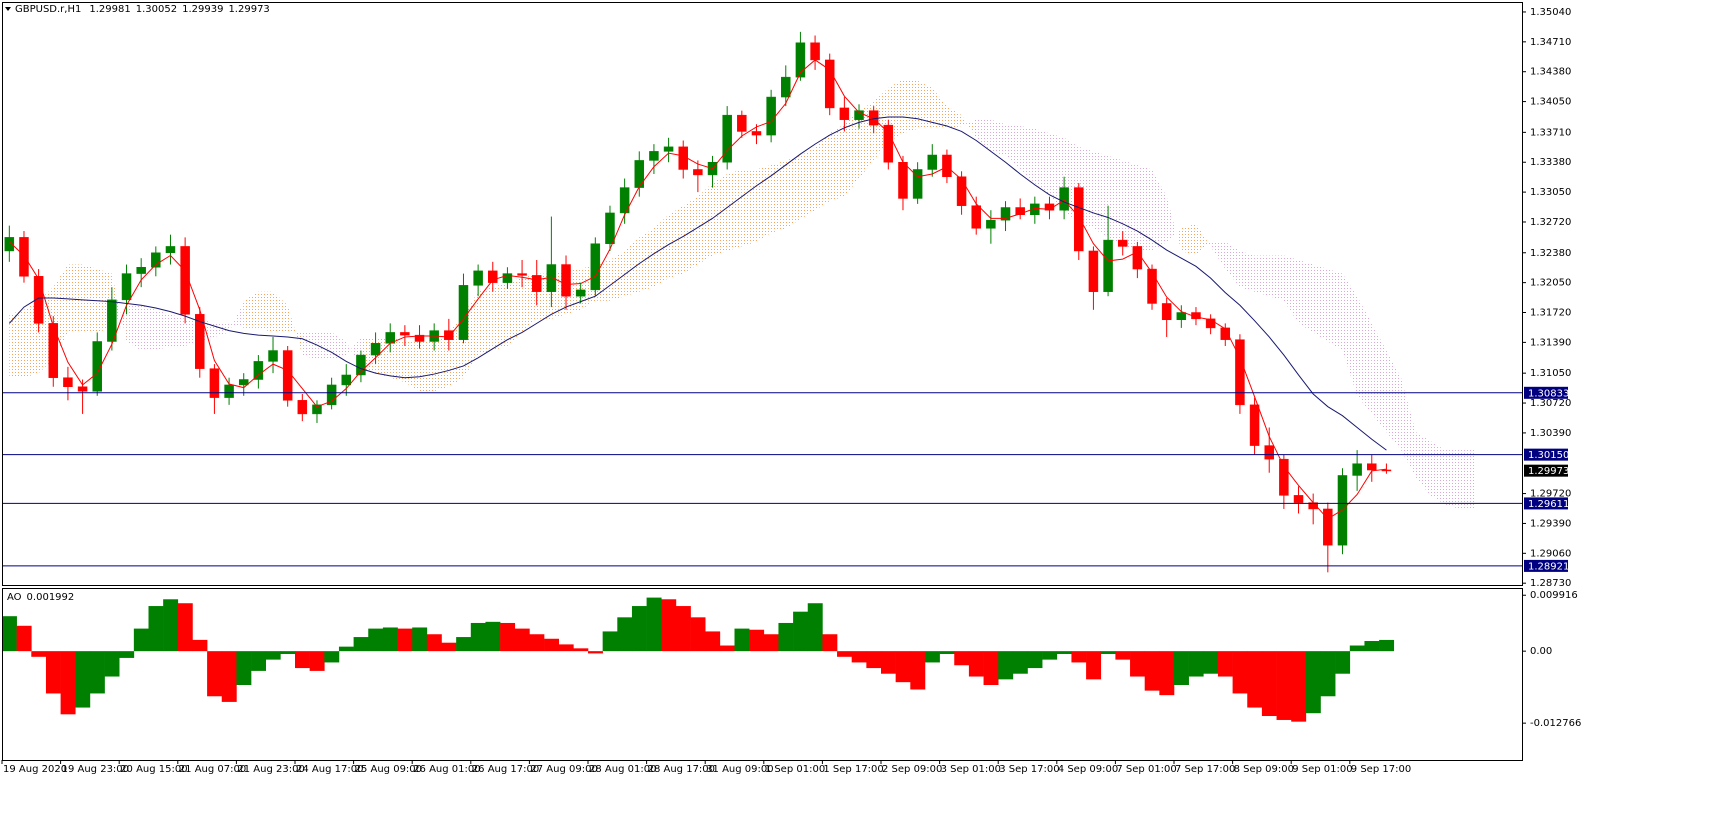 This screenshot has width=1716, height=825. What do you see at coordinates (248, 9) in the screenshot?
I see `header-close: 1.29973` at bounding box center [248, 9].